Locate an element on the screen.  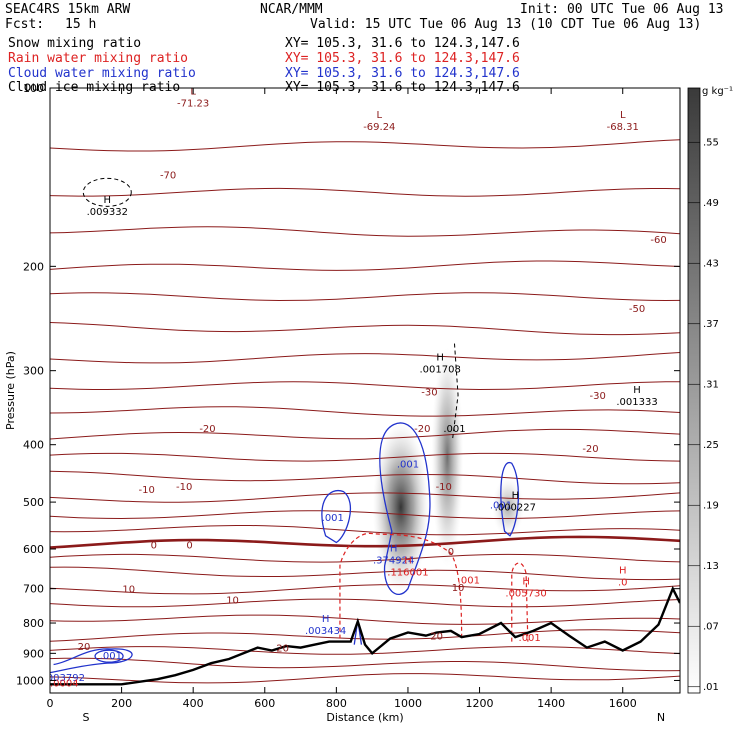
extremum-value: .116001 is located at coordinates (407, 573).